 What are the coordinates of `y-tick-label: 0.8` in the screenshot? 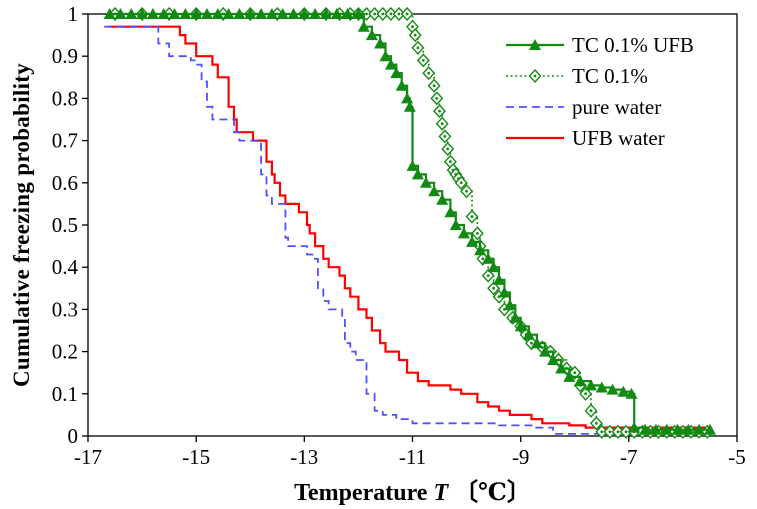 It's located at (65, 98).